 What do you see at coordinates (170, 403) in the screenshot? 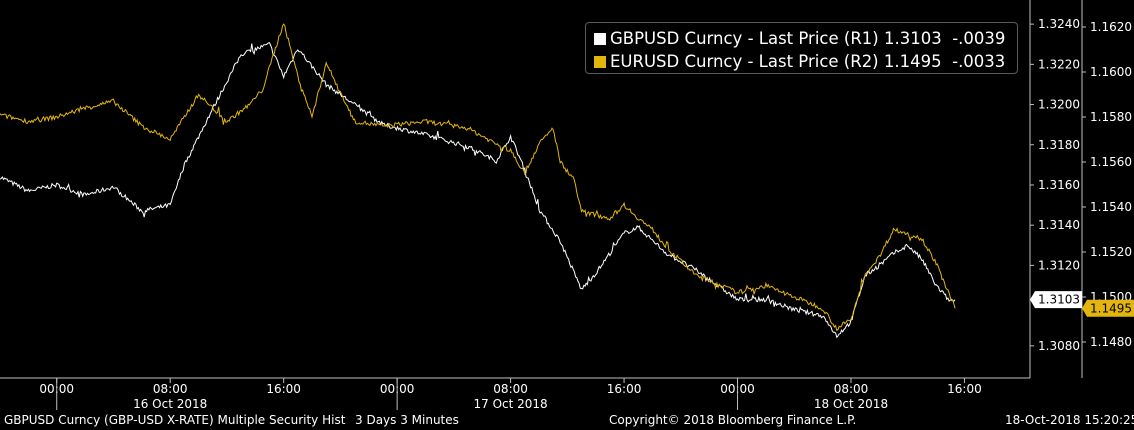
I see `x-date-label: 16 Oct 2018` at bounding box center [170, 403].